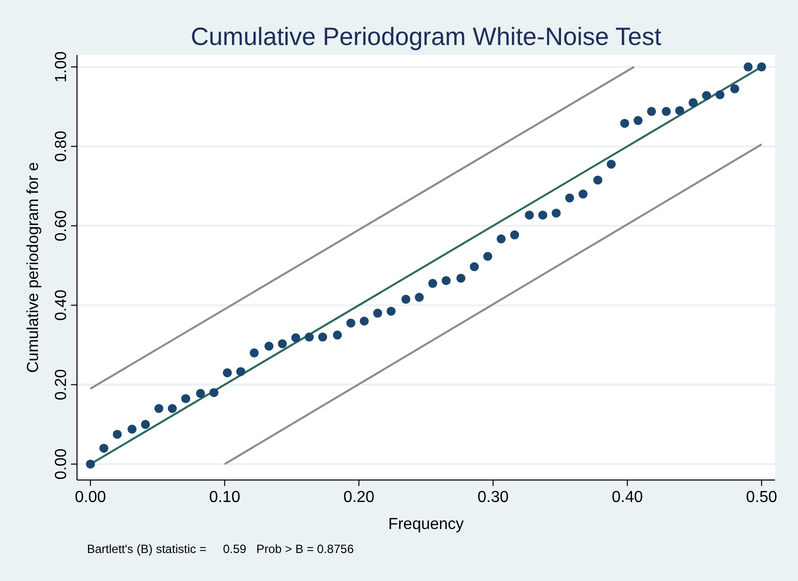 This screenshot has height=581, width=798. Describe the element at coordinates (61, 464) in the screenshot. I see `y-tick-label: 0.00` at that location.